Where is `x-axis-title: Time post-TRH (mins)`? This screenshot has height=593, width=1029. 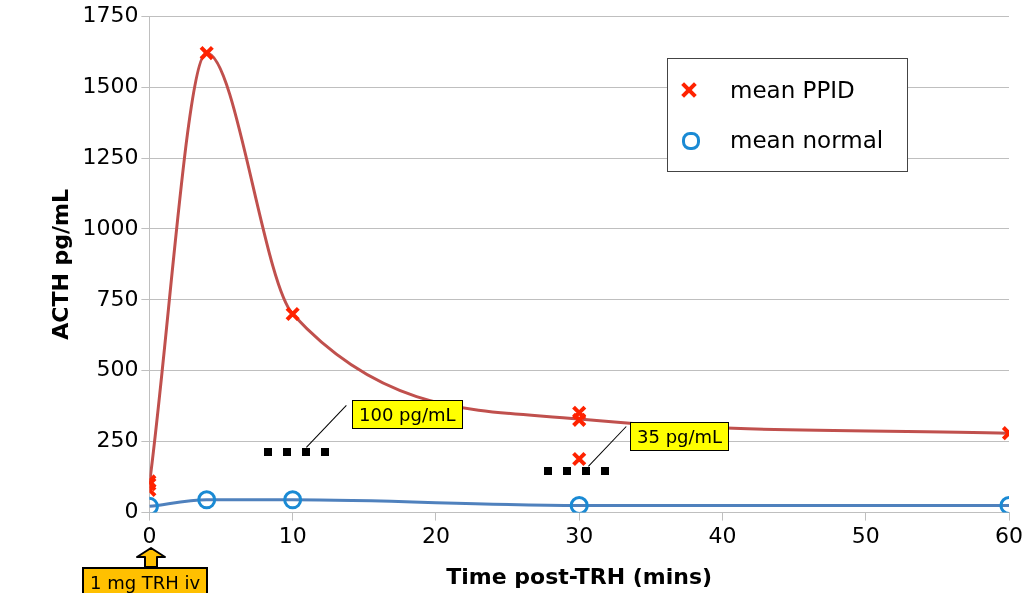 x-axis-title: Time post-TRH (mins) is located at coordinates (579, 576).